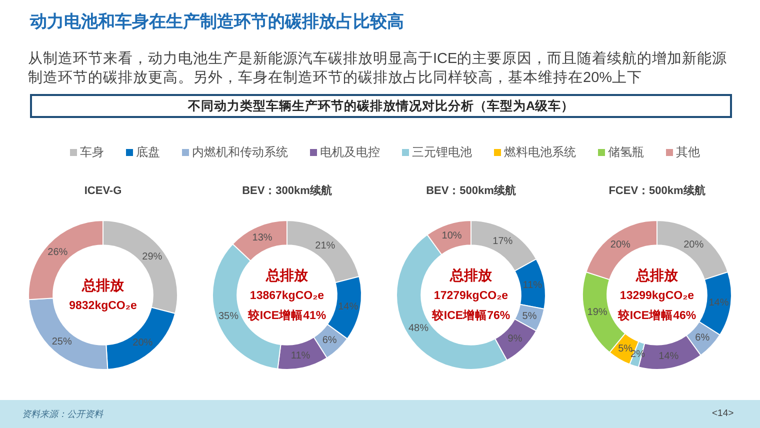 Image resolution: width=760 pixels, height=428 pixels. I want to click on legend-label: 内燃机和传动系统, so click(240, 152).